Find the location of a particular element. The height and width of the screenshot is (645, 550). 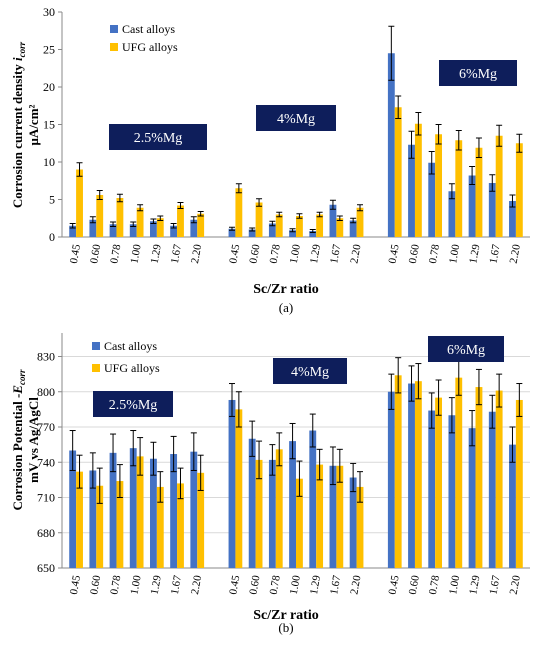

panel-label: (a) is located at coordinates (286, 307).